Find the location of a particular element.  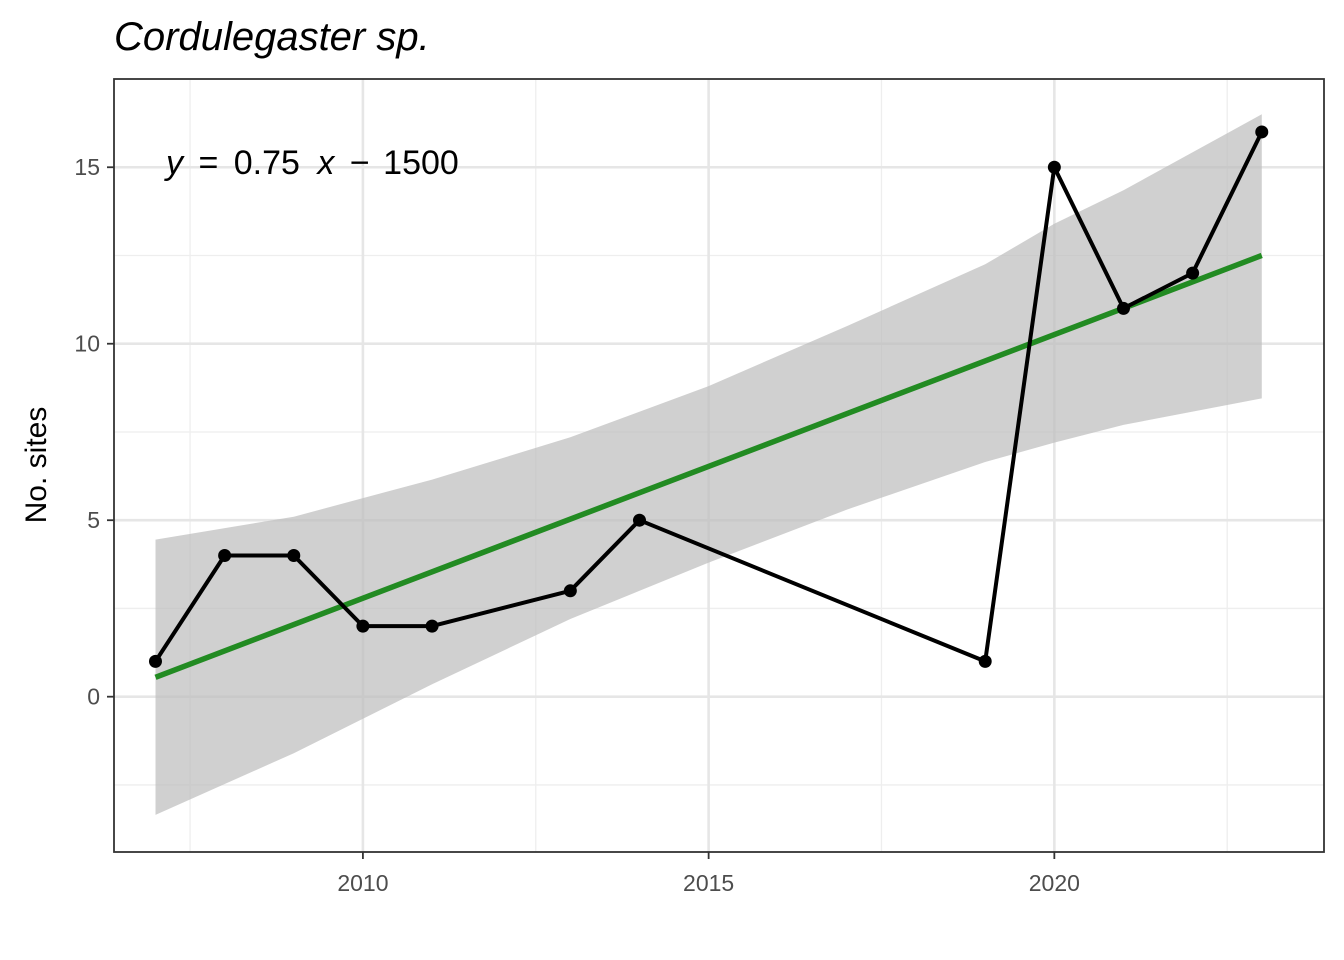

y-axis-title: No. sites is located at coordinates (36, 465).